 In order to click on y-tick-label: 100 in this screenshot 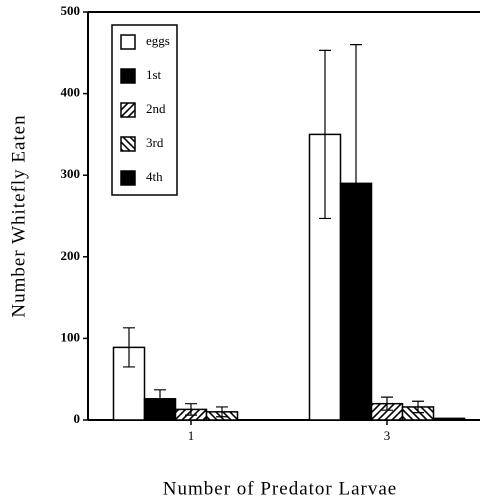, I will do `click(71, 336)`.